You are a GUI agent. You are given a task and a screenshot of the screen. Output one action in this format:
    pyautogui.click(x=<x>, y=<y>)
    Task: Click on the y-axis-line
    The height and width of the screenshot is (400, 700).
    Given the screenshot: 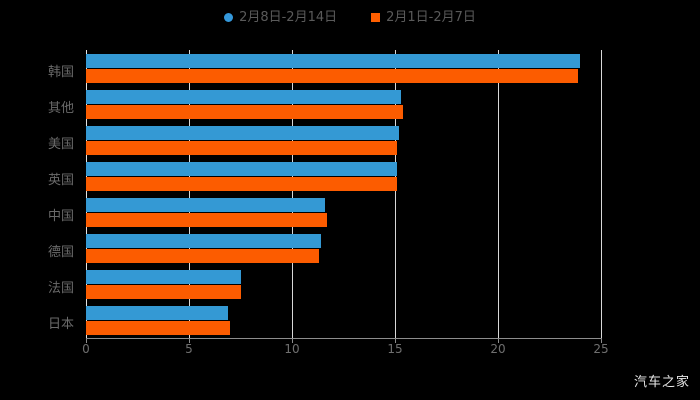 What is the action you would take?
    pyautogui.click(x=86, y=194)
    